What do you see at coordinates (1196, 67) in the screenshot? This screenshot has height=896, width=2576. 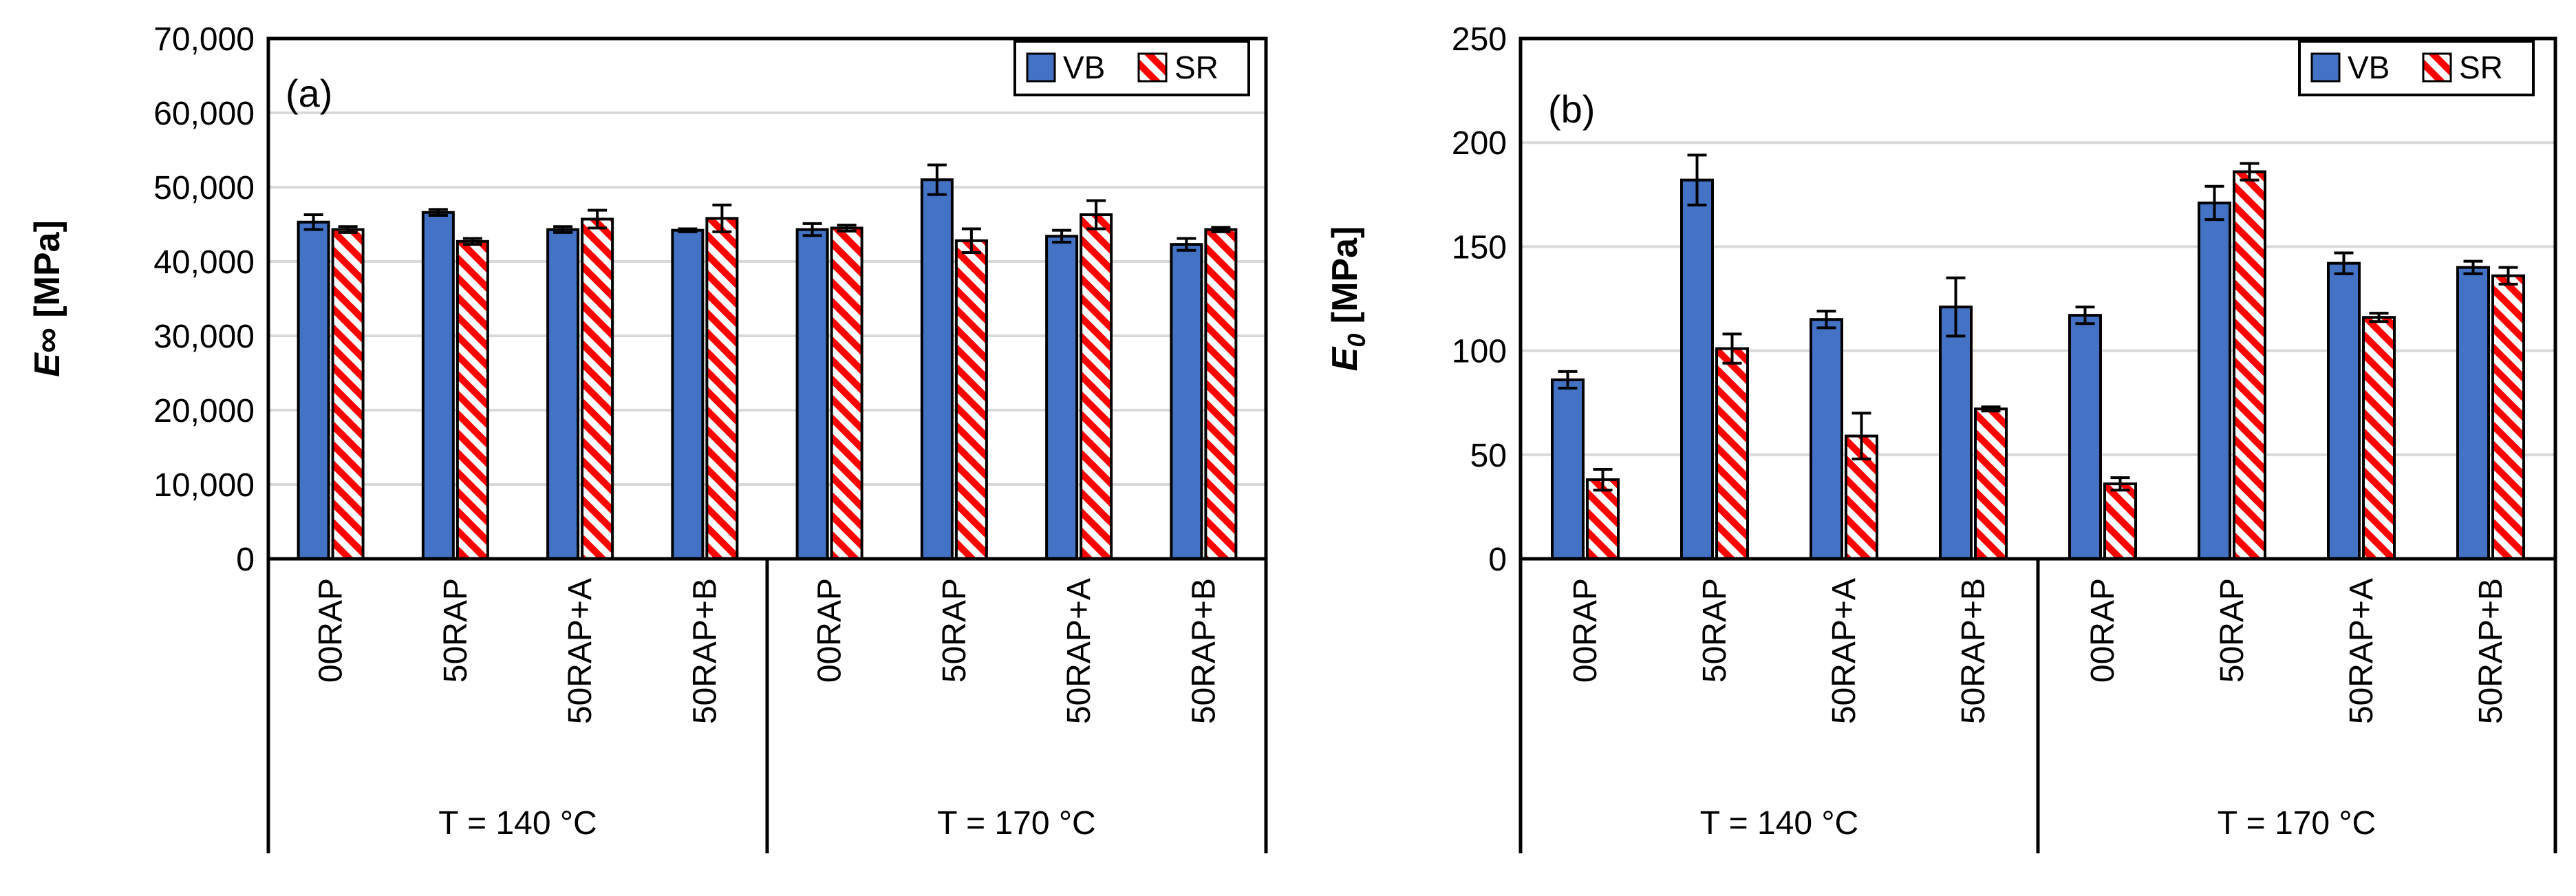 I see `legend-label-sr: SR` at bounding box center [1196, 67].